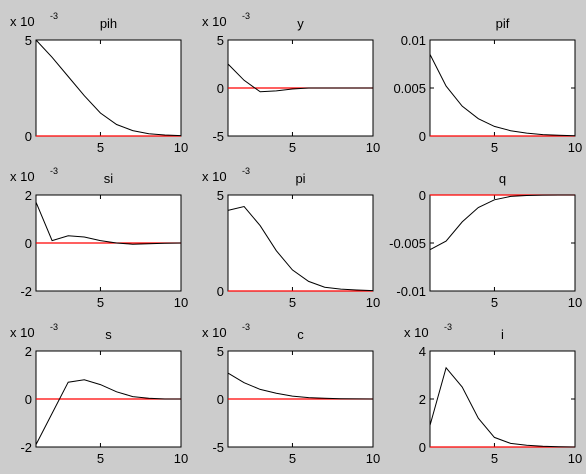 This screenshot has height=474, width=586. I want to click on subplot-s: -2 0 2 5 10 x 10 -3 s, so click(99, 394).